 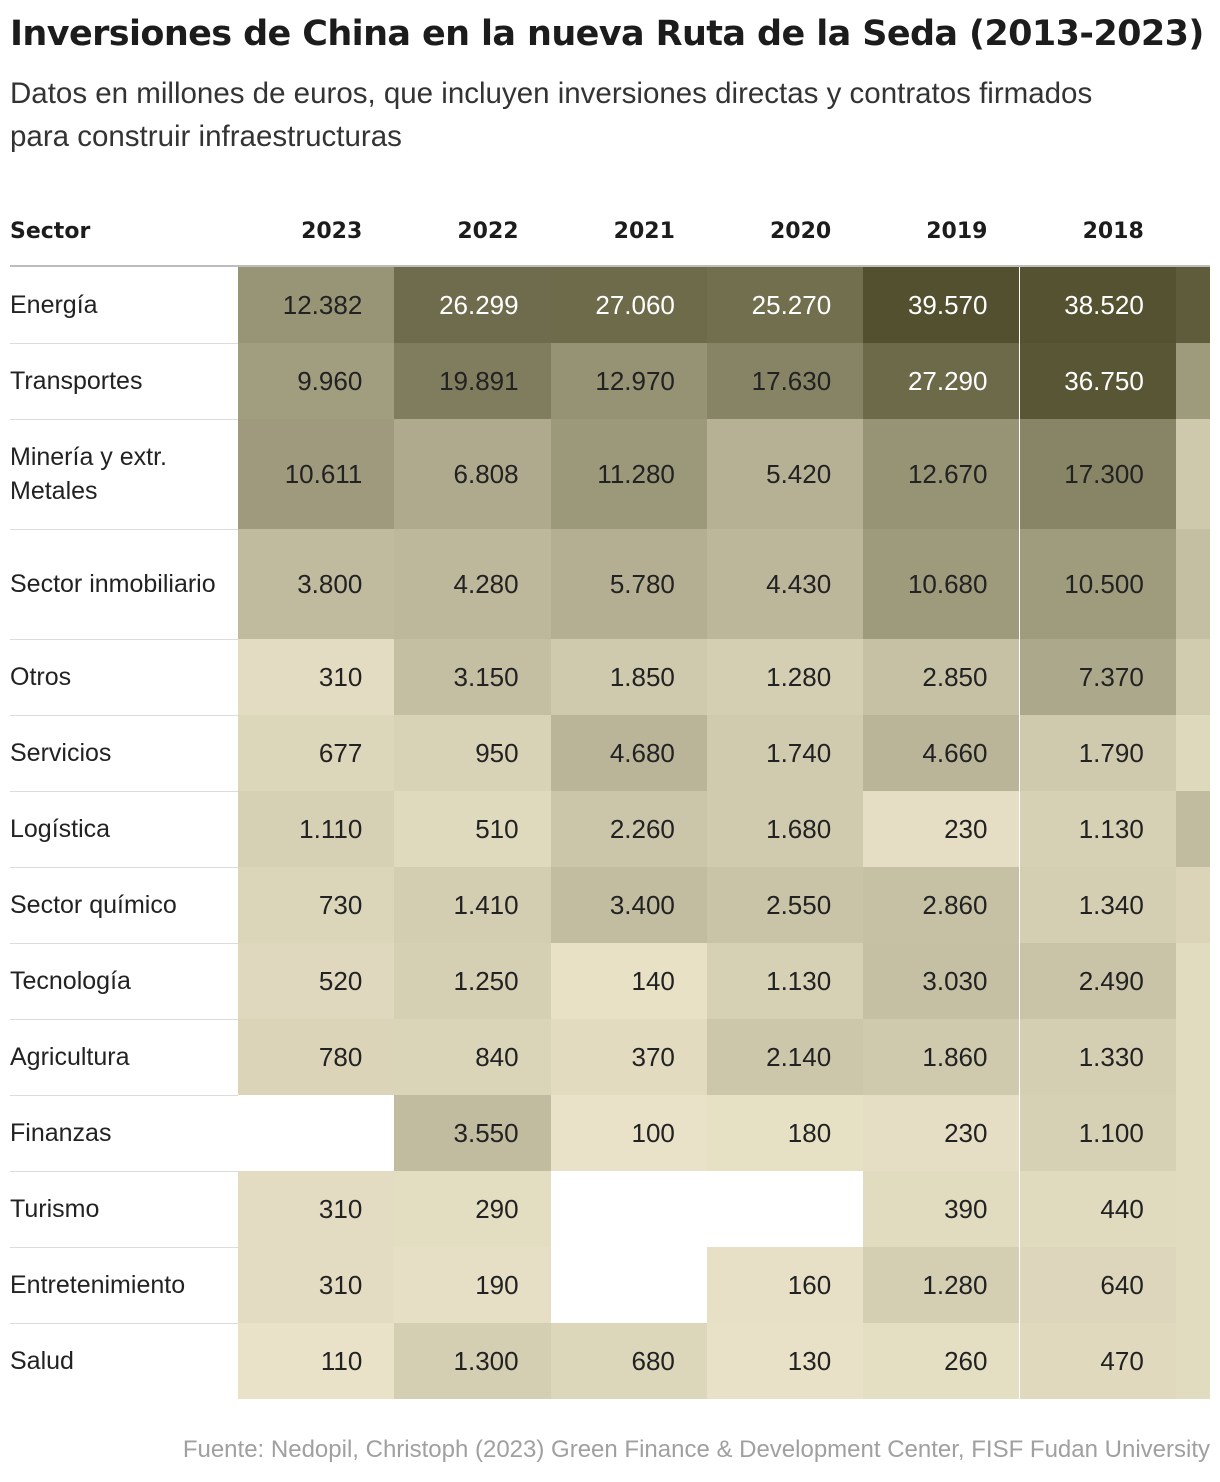 What do you see at coordinates (316, 981) in the screenshot?
I see `heatmap-cell: 520` at bounding box center [316, 981].